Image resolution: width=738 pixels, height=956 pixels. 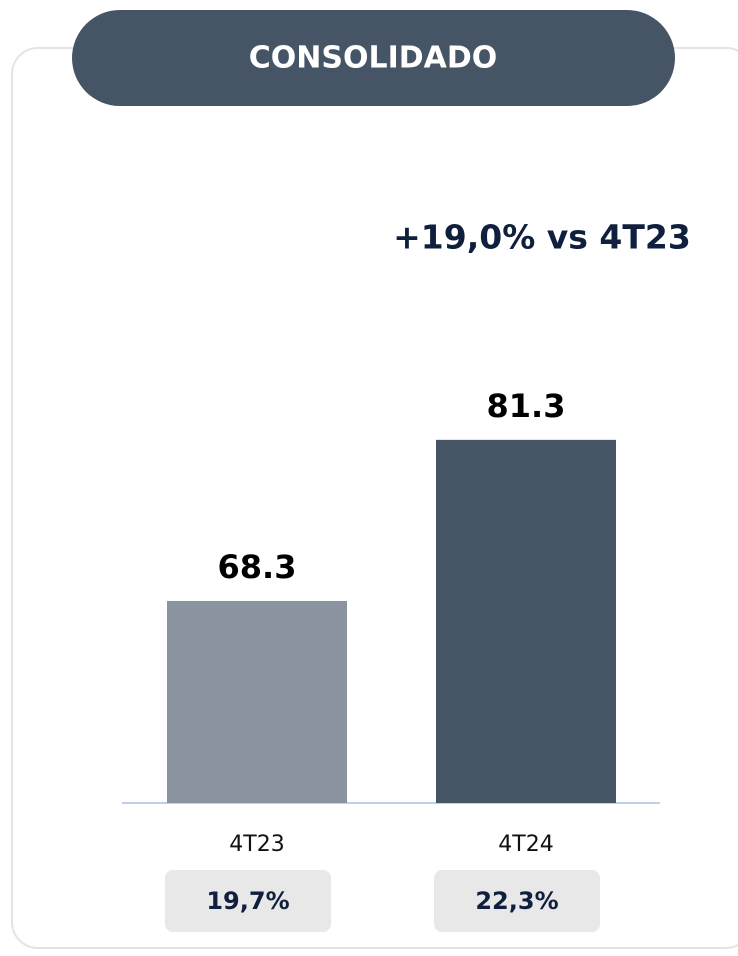 What do you see at coordinates (542, 237) in the screenshot?
I see `annotation: +19,0% vs 4T23` at bounding box center [542, 237].